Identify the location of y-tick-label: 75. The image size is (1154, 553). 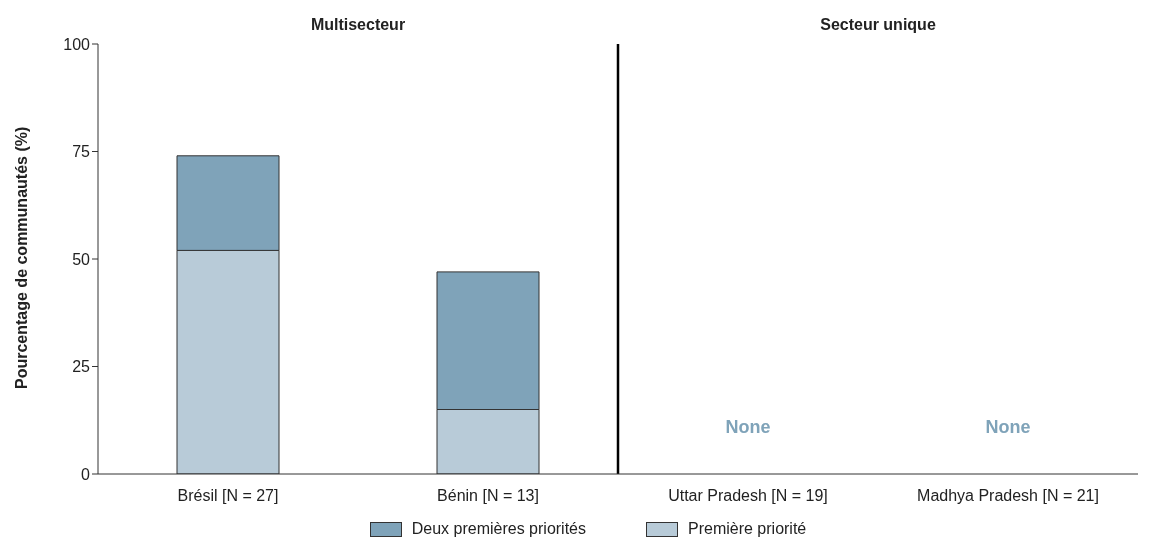
(81, 152).